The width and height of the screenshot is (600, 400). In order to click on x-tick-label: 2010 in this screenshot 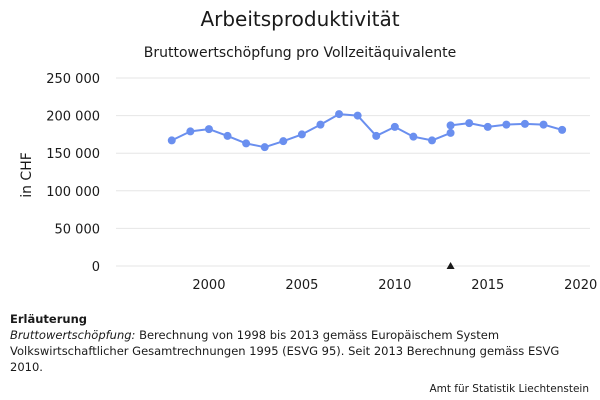, I will do `click(394, 285)`.